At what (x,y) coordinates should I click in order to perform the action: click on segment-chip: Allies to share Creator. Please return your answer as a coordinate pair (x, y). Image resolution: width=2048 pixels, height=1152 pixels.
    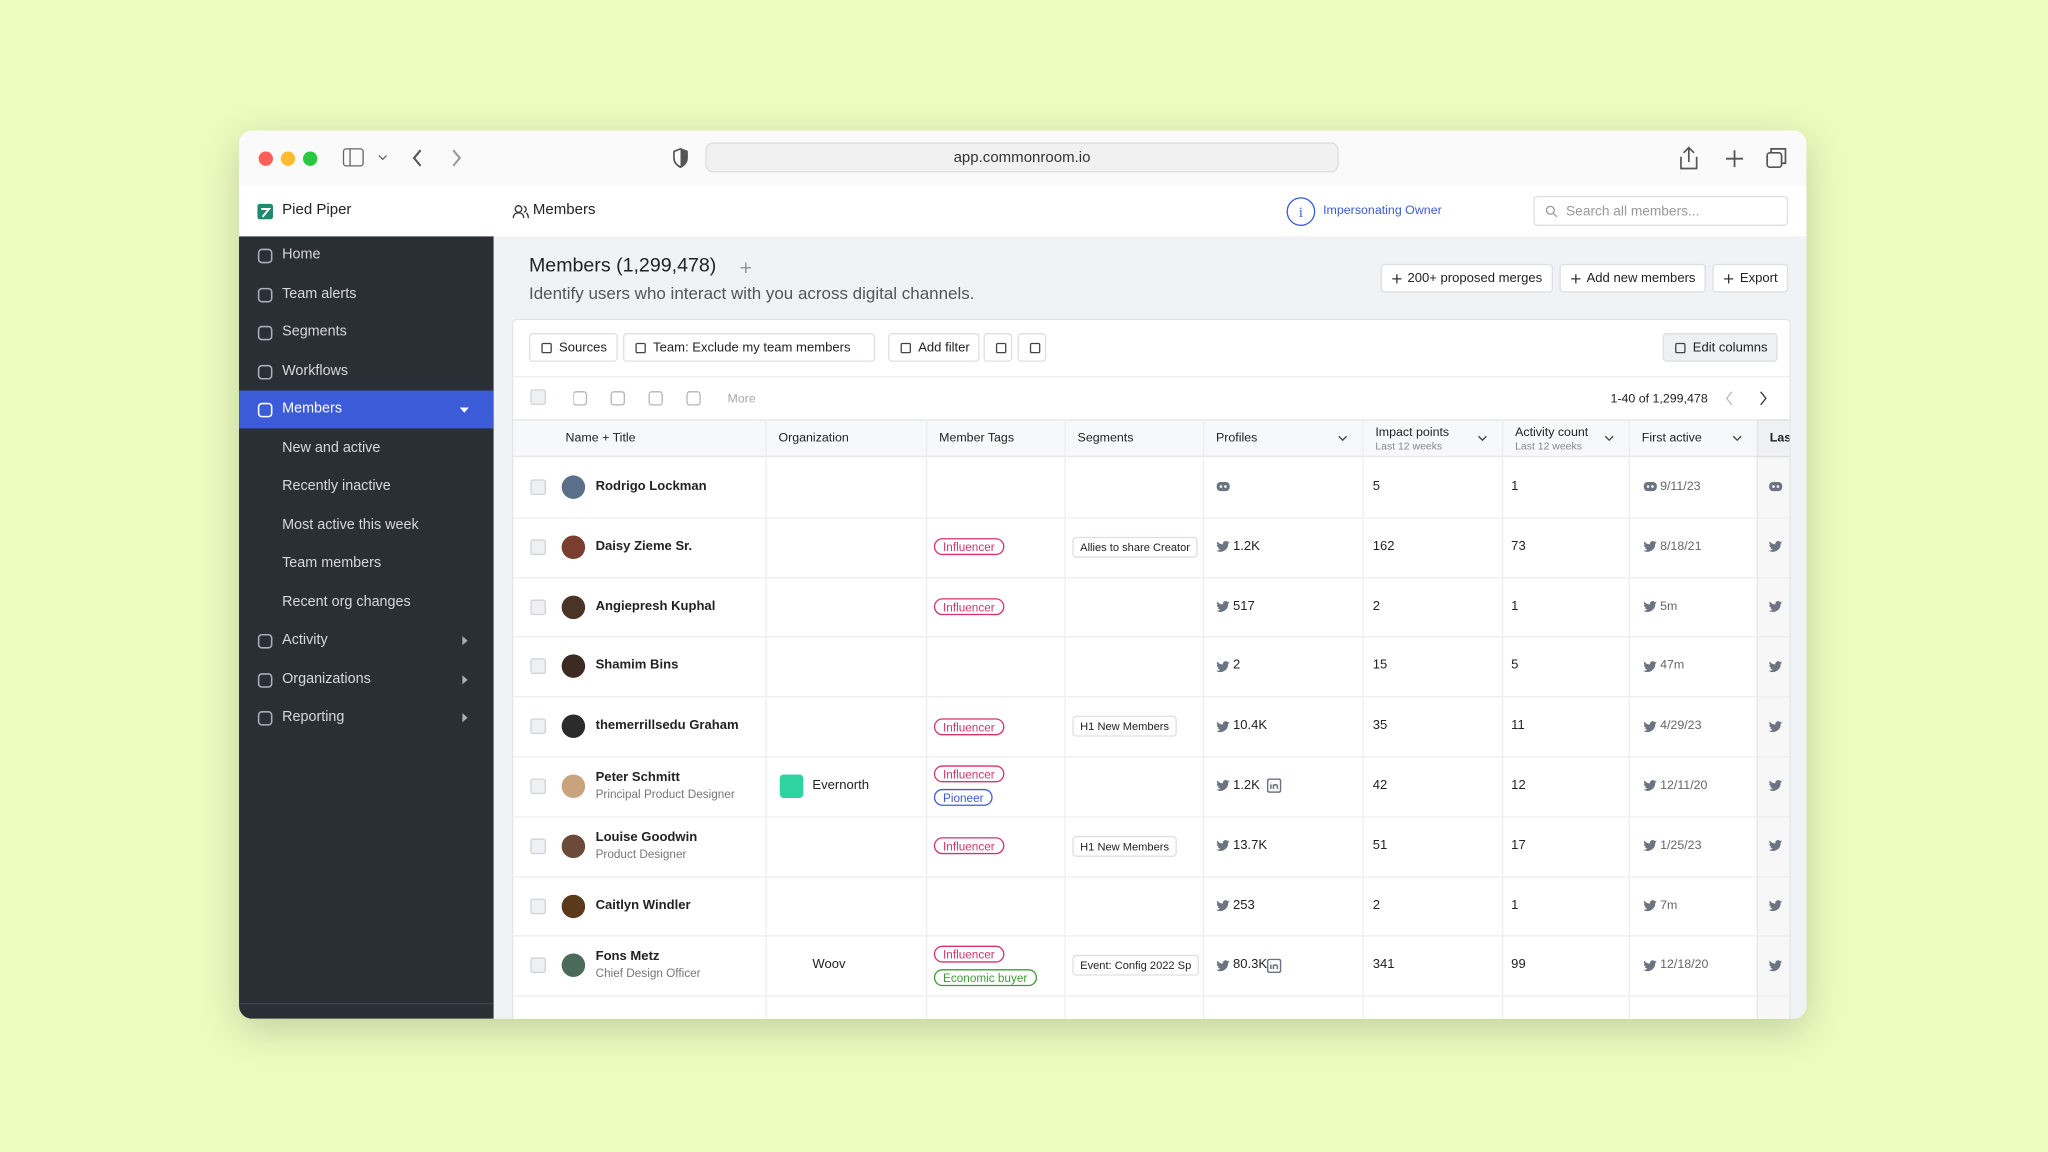
    Looking at the image, I should click on (1135, 547).